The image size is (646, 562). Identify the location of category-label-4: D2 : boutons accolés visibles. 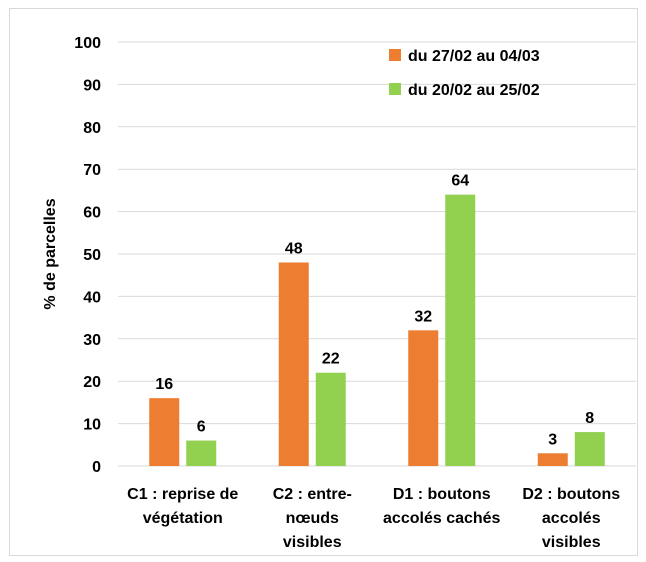
(571, 518).